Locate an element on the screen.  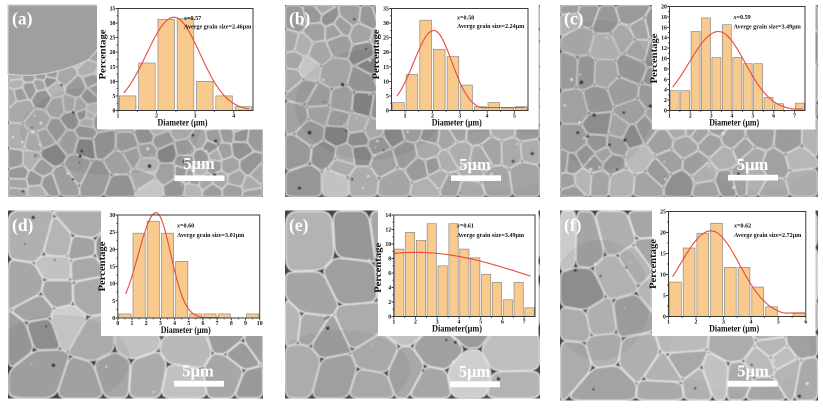
svg-text: (e) is located at coordinates (299, 225).